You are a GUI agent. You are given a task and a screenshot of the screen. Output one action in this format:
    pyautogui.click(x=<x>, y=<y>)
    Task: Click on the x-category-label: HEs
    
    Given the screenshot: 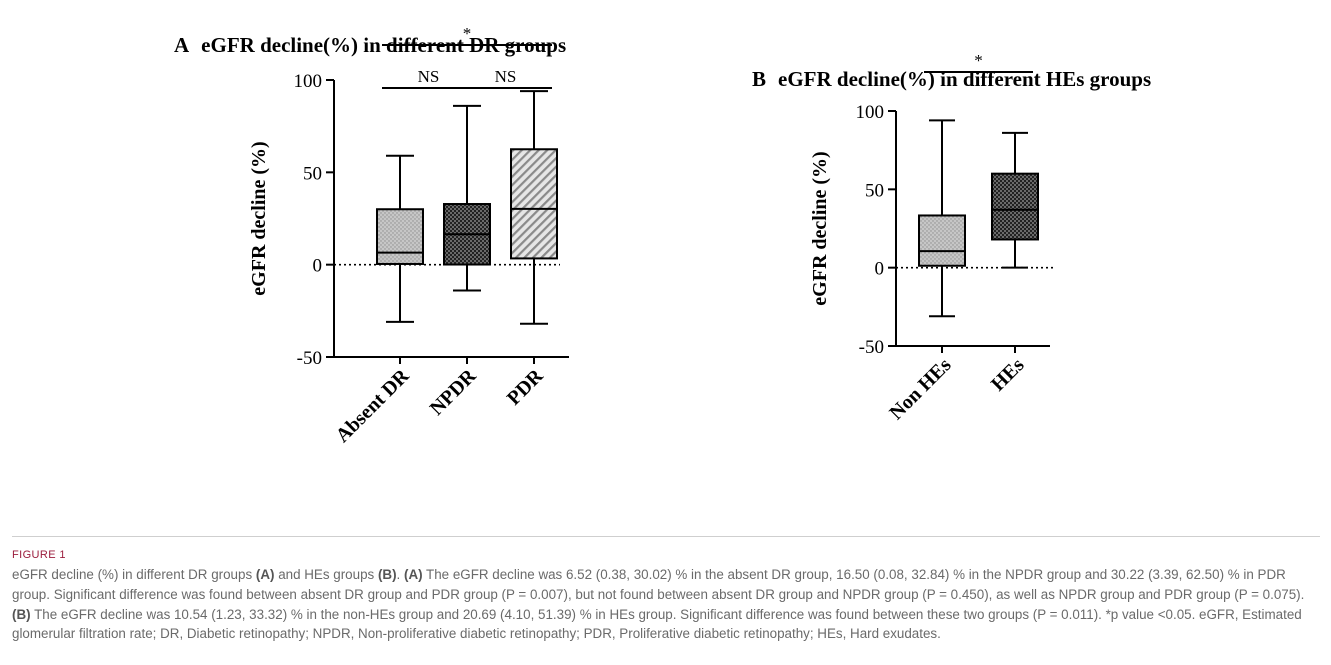 What is the action you would take?
    pyautogui.click(x=1008, y=375)
    